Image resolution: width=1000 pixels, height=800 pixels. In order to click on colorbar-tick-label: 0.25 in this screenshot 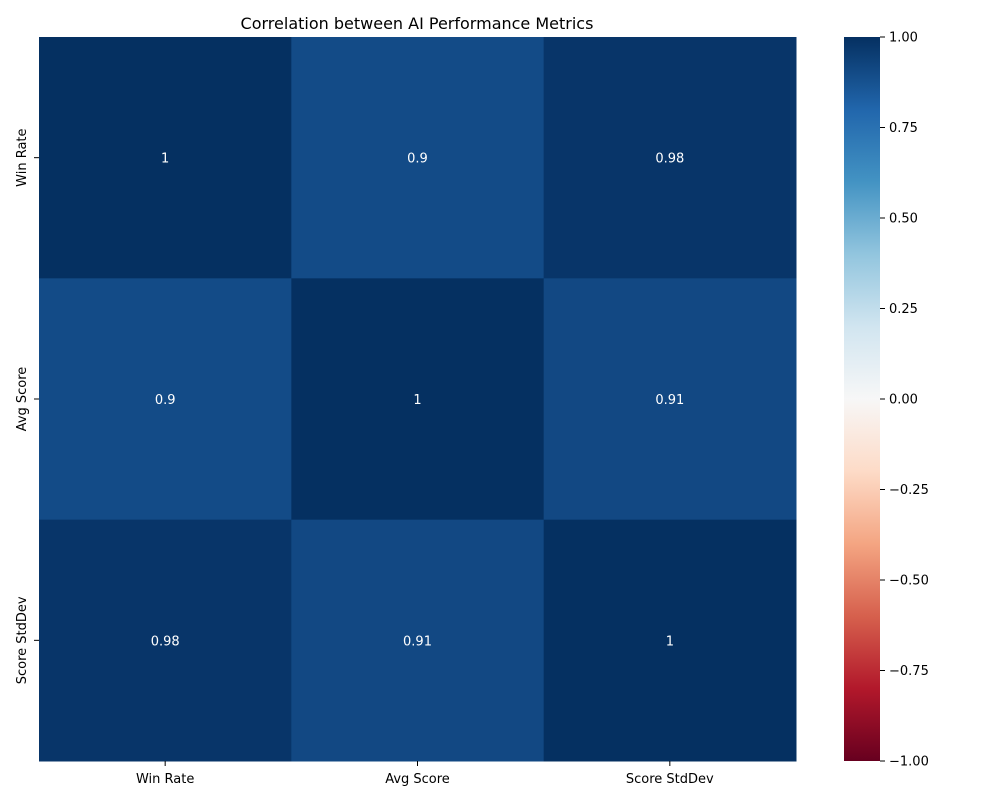, I will do `click(903, 309)`.